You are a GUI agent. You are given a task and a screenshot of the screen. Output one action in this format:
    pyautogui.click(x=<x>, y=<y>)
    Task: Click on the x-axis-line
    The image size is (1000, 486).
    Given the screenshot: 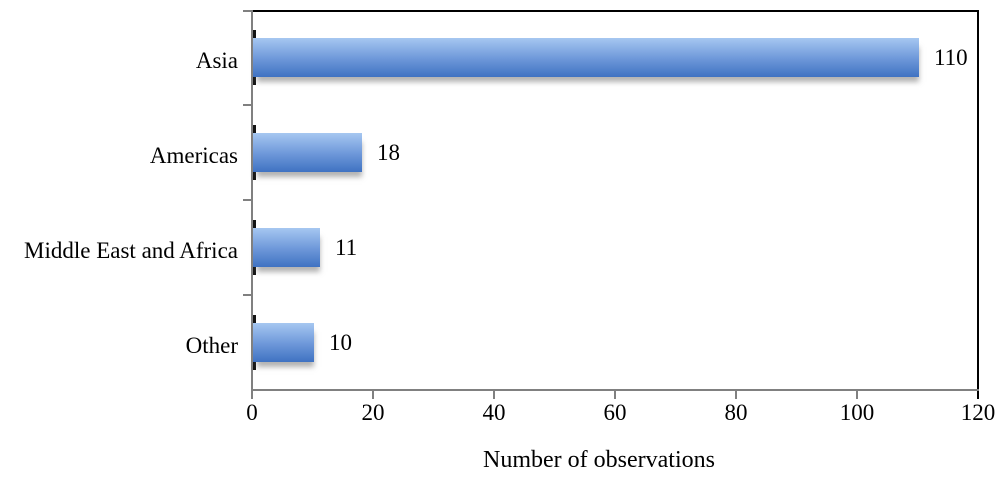 What is the action you would take?
    pyautogui.click(x=615, y=390)
    